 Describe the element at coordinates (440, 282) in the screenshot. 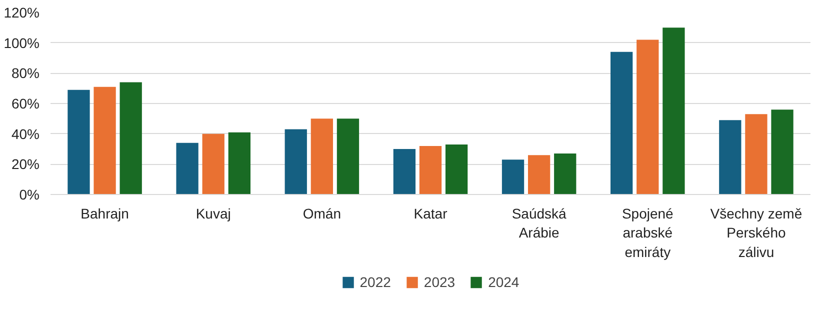

I see `legend-label: 2023` at that location.